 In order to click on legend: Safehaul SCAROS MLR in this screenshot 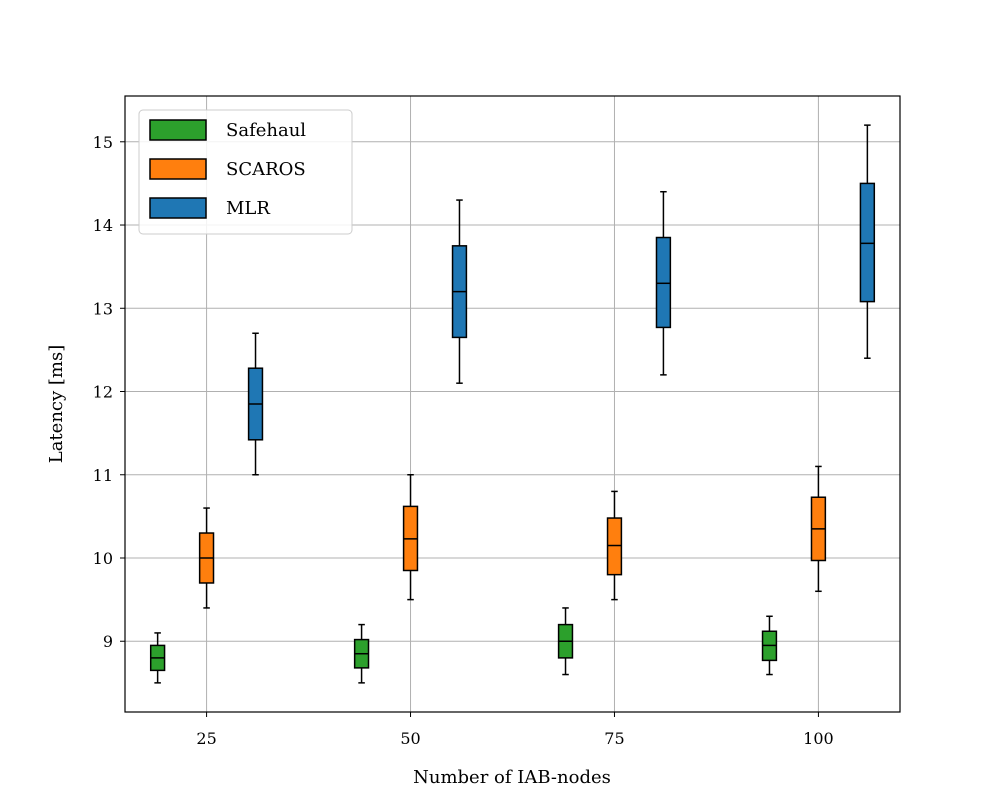, I will do `click(245, 172)`.